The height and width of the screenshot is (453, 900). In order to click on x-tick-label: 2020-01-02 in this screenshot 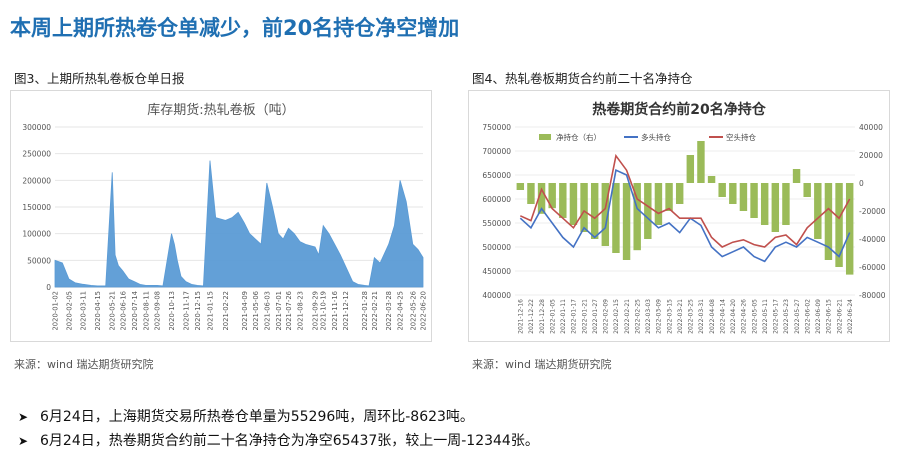, I will do `click(56, 311)`.